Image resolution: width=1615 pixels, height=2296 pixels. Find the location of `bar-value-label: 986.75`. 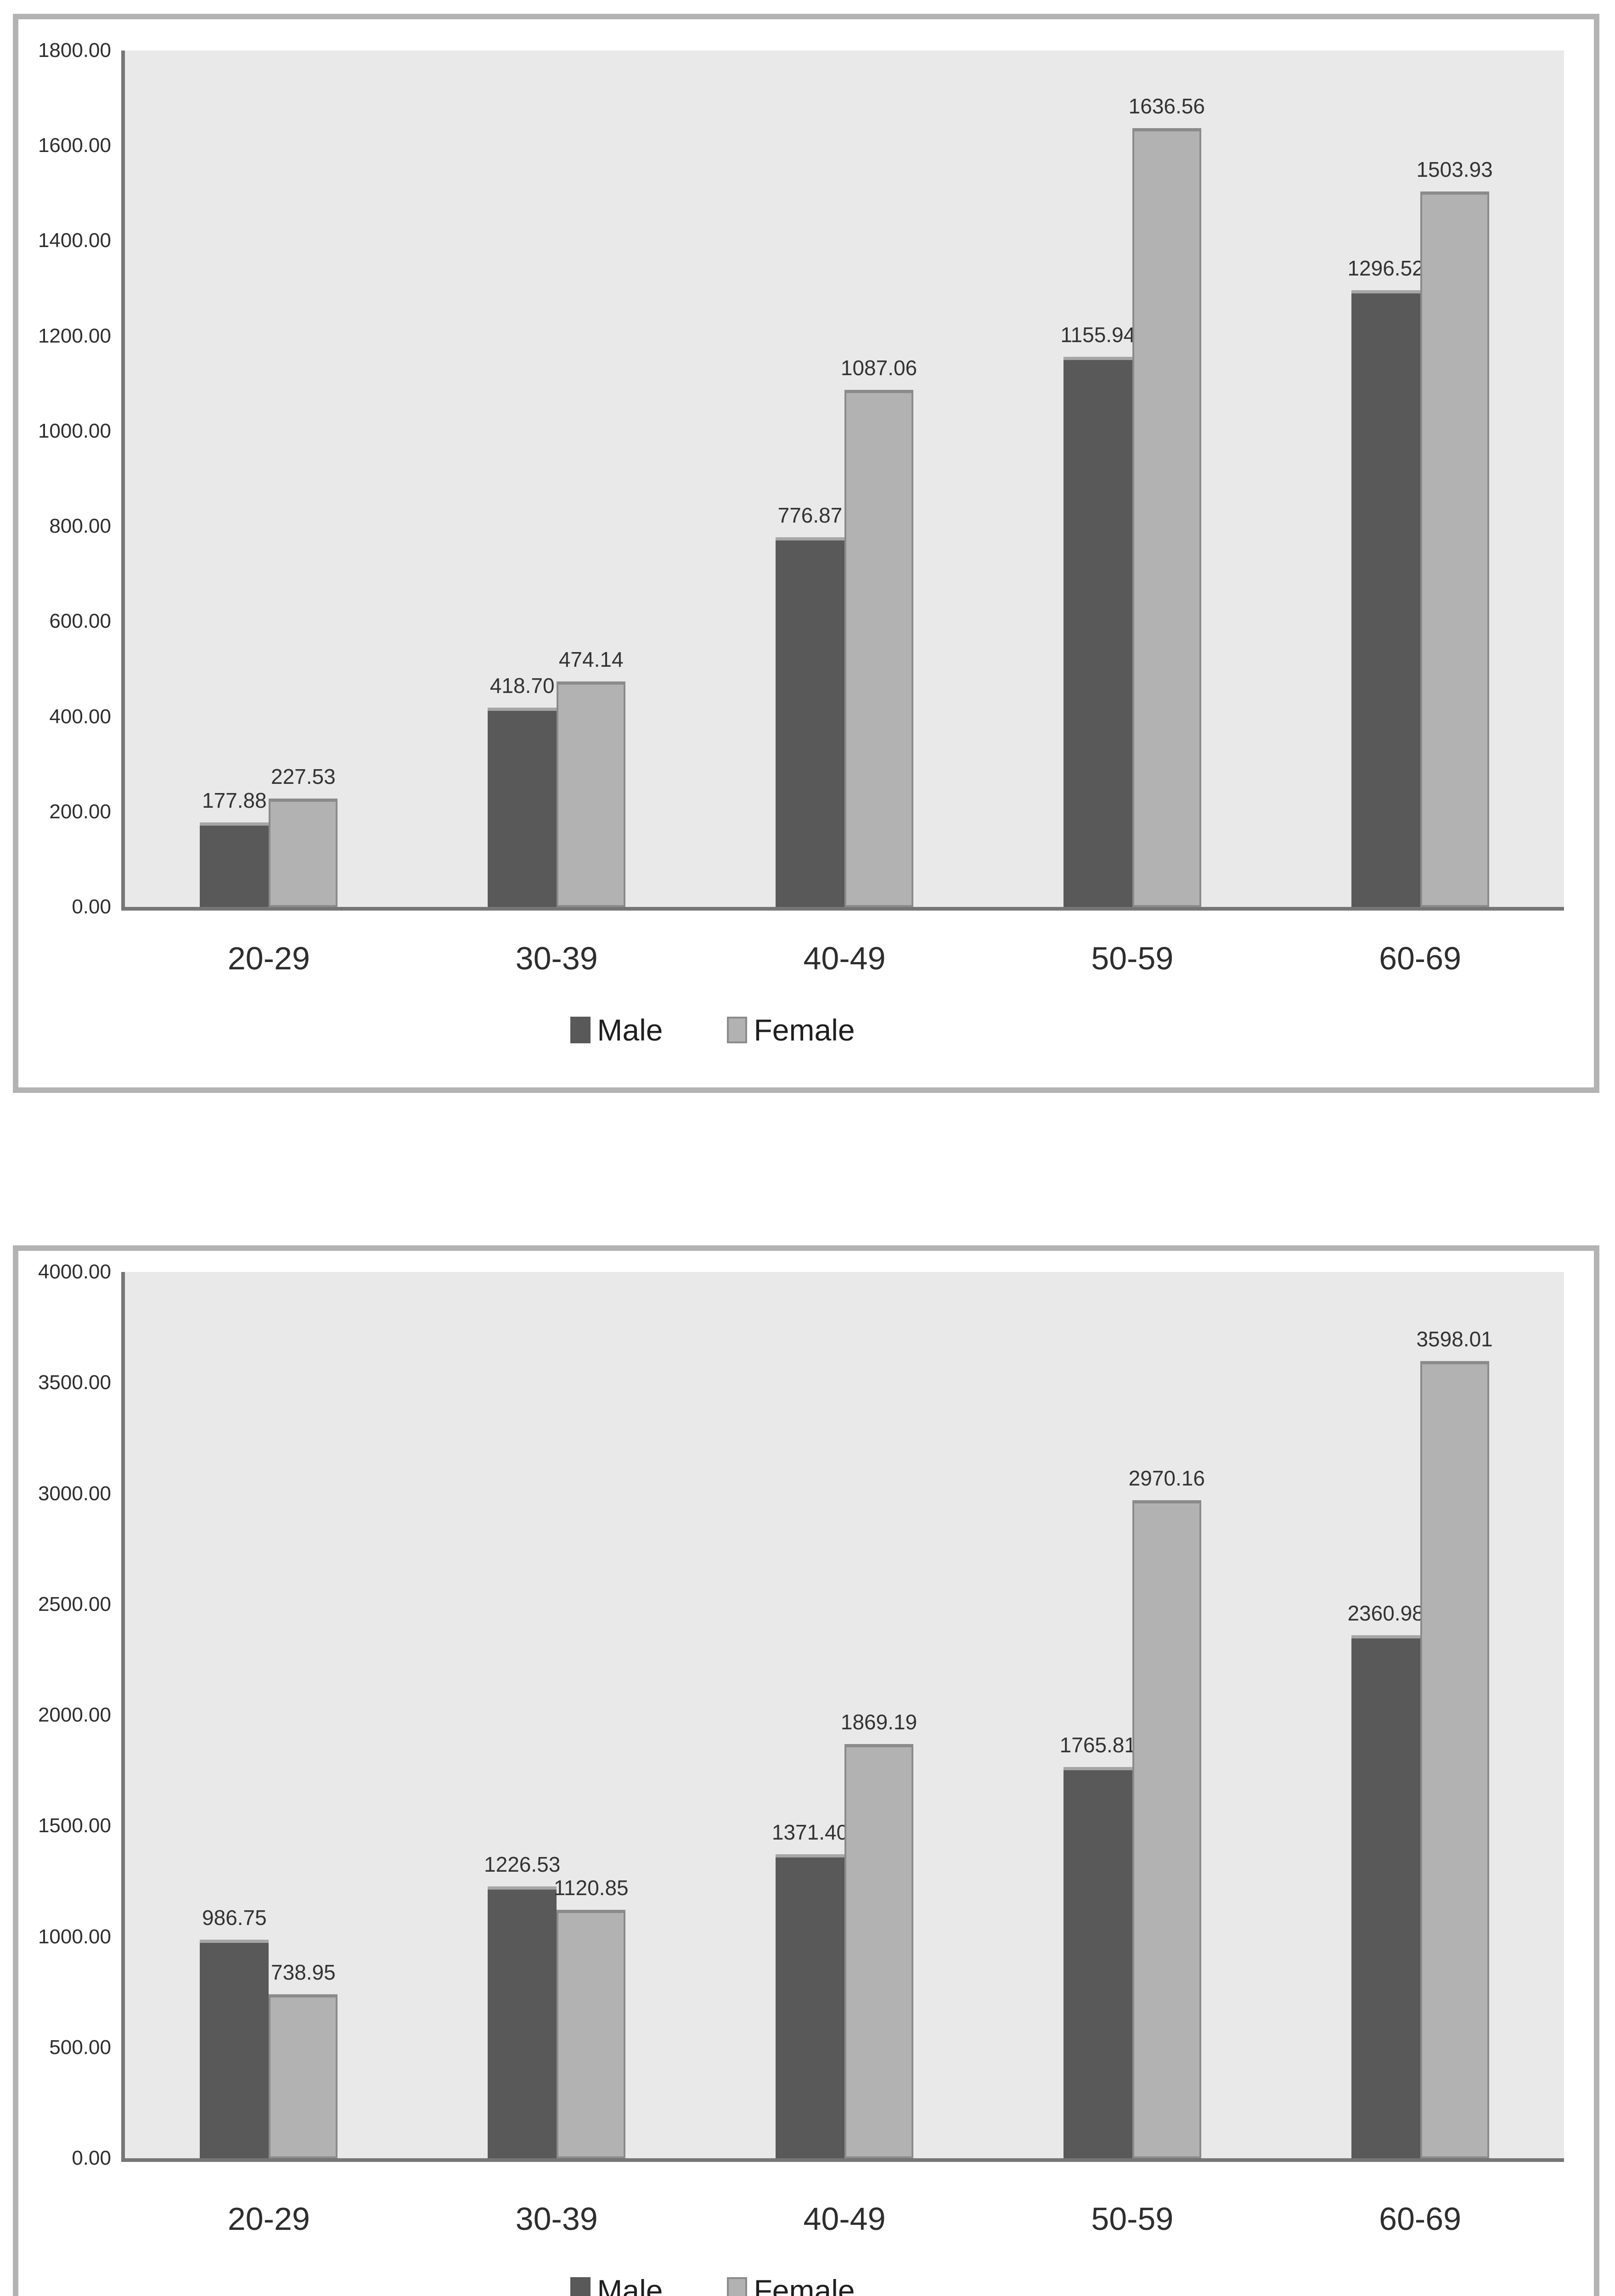

bar-value-label: 986.75 is located at coordinates (235, 1918).